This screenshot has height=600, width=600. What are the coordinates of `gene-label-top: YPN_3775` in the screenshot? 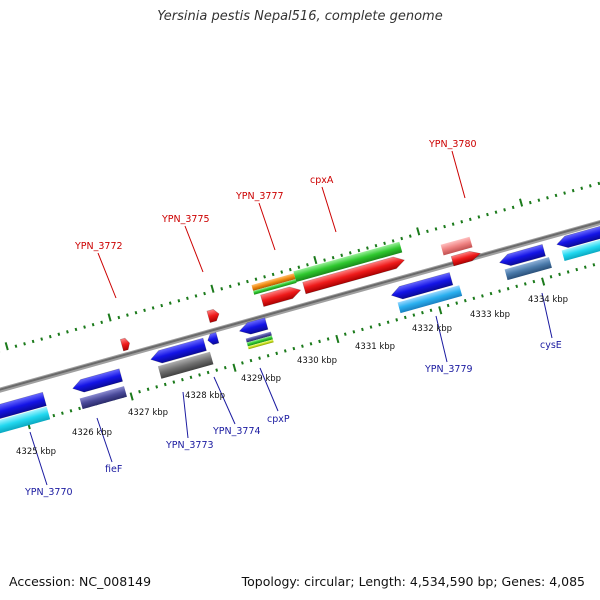 It's located at (185, 219).